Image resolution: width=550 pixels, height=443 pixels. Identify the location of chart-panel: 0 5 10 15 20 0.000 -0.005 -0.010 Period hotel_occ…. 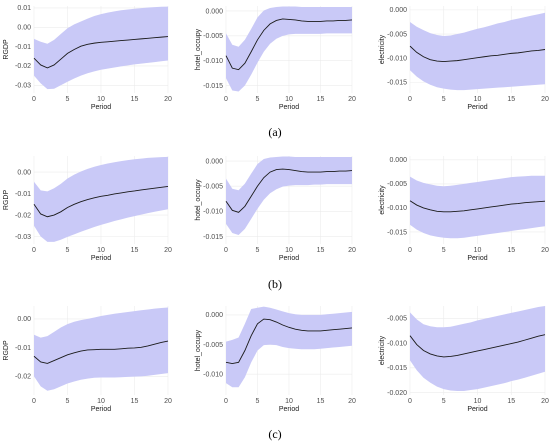
(275, 359).